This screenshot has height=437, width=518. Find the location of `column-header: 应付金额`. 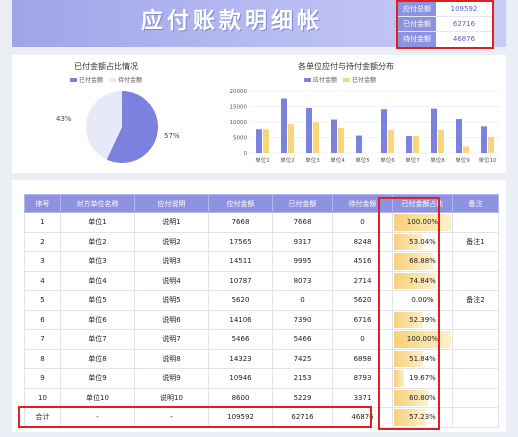

column-header: 应付金额 is located at coordinates (240, 203).